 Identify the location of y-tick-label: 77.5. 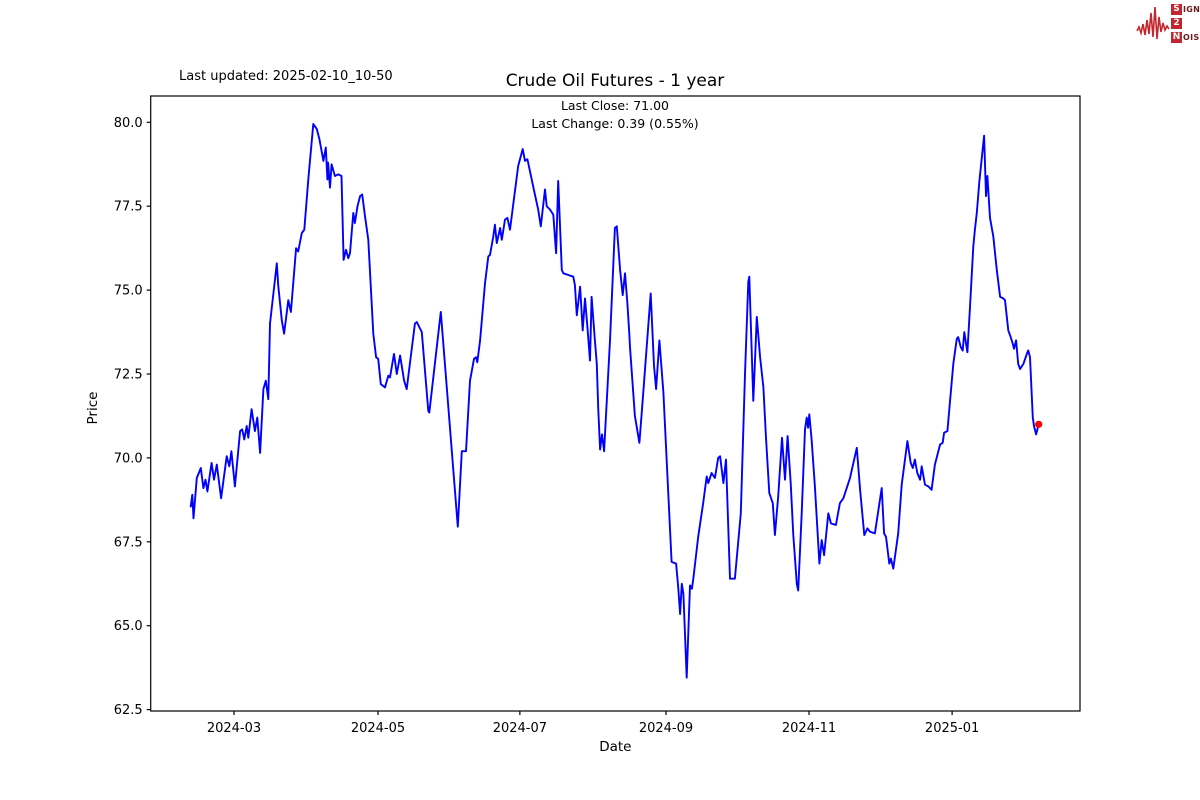
(128, 207).